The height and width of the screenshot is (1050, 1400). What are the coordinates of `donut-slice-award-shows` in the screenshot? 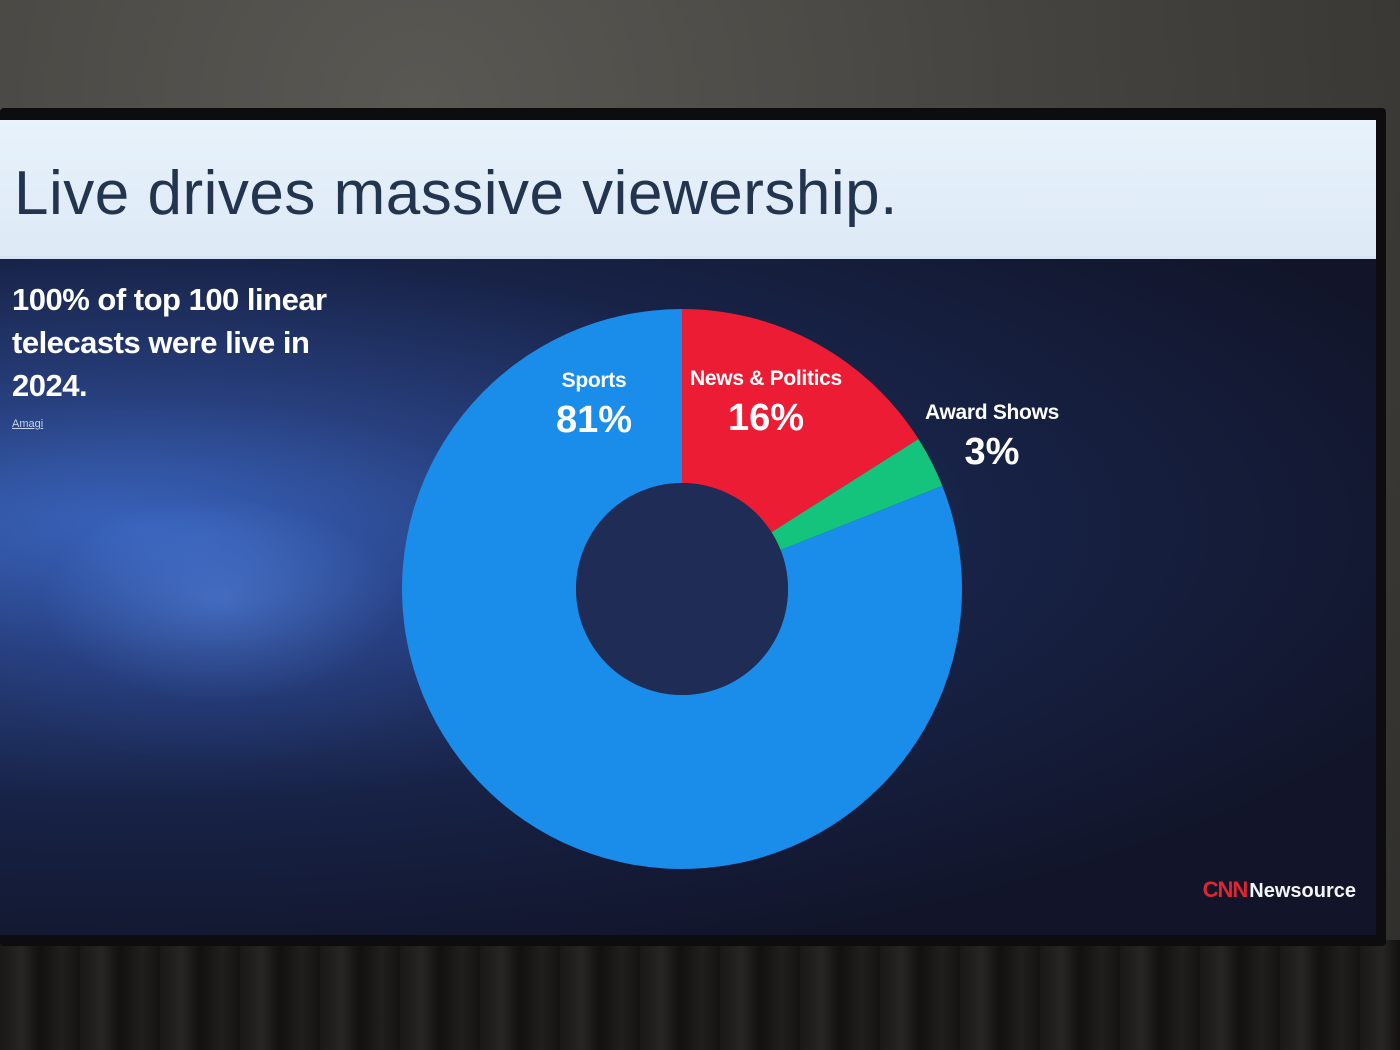 It's located at (857, 494).